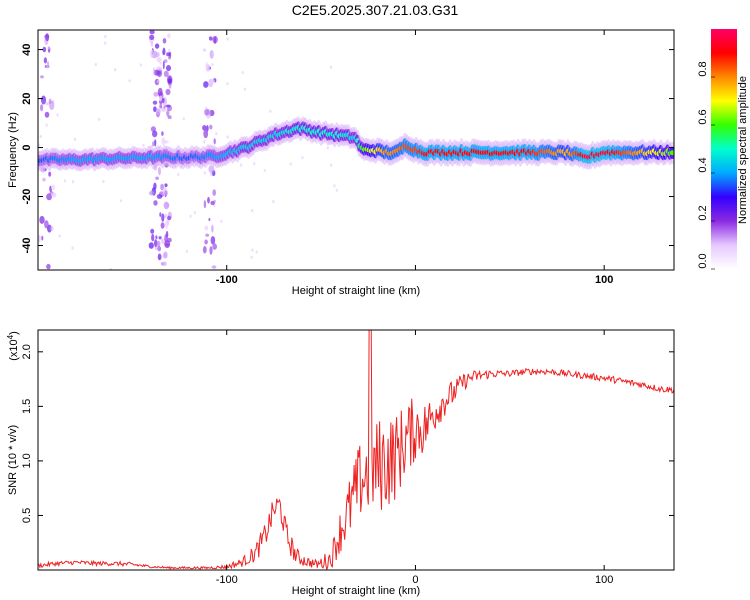 This screenshot has height=600, width=750. What do you see at coordinates (415, 580) in the screenshot?
I see `snr-x-tick-label: 0` at bounding box center [415, 580].